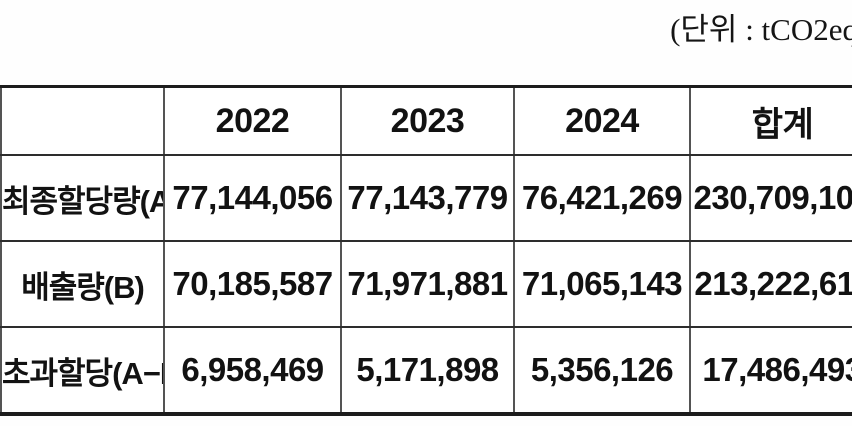 This screenshot has height=426, width=852. I want to click on cell-emissions-2023: 71,971,881, so click(427, 284).